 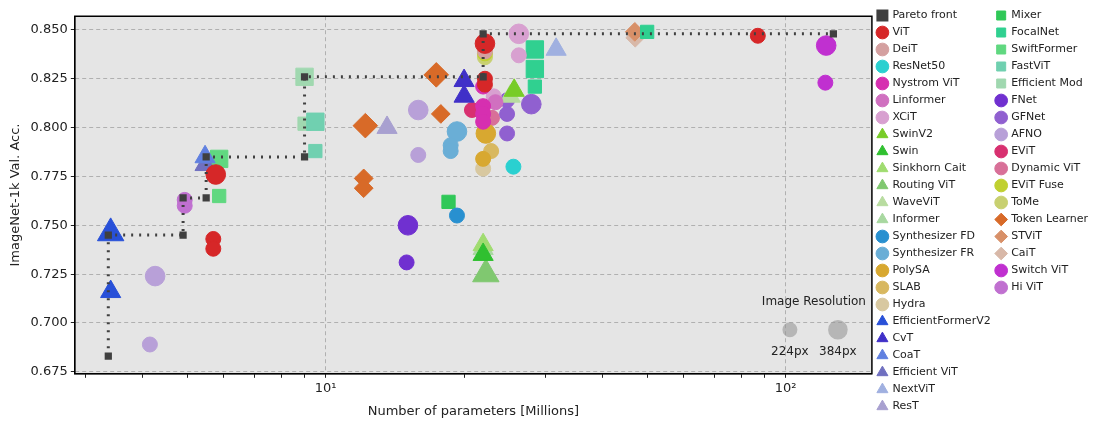 What do you see at coordinates (906, 355) in the screenshot?
I see `legend-label: CoaT` at bounding box center [906, 355].